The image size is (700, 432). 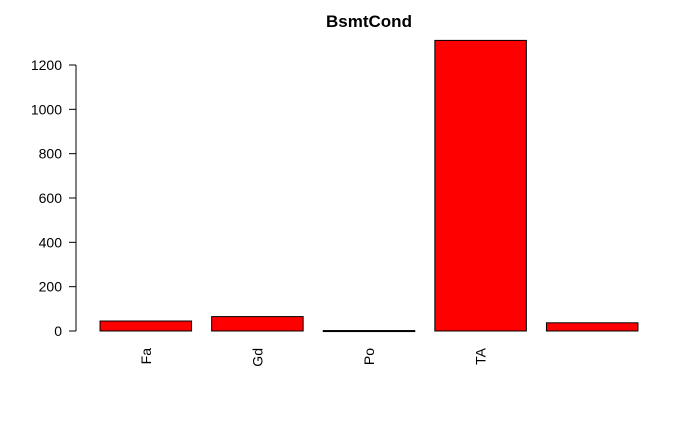 What do you see at coordinates (51, 198) in the screenshot?
I see `y-tick-label: 600` at bounding box center [51, 198].